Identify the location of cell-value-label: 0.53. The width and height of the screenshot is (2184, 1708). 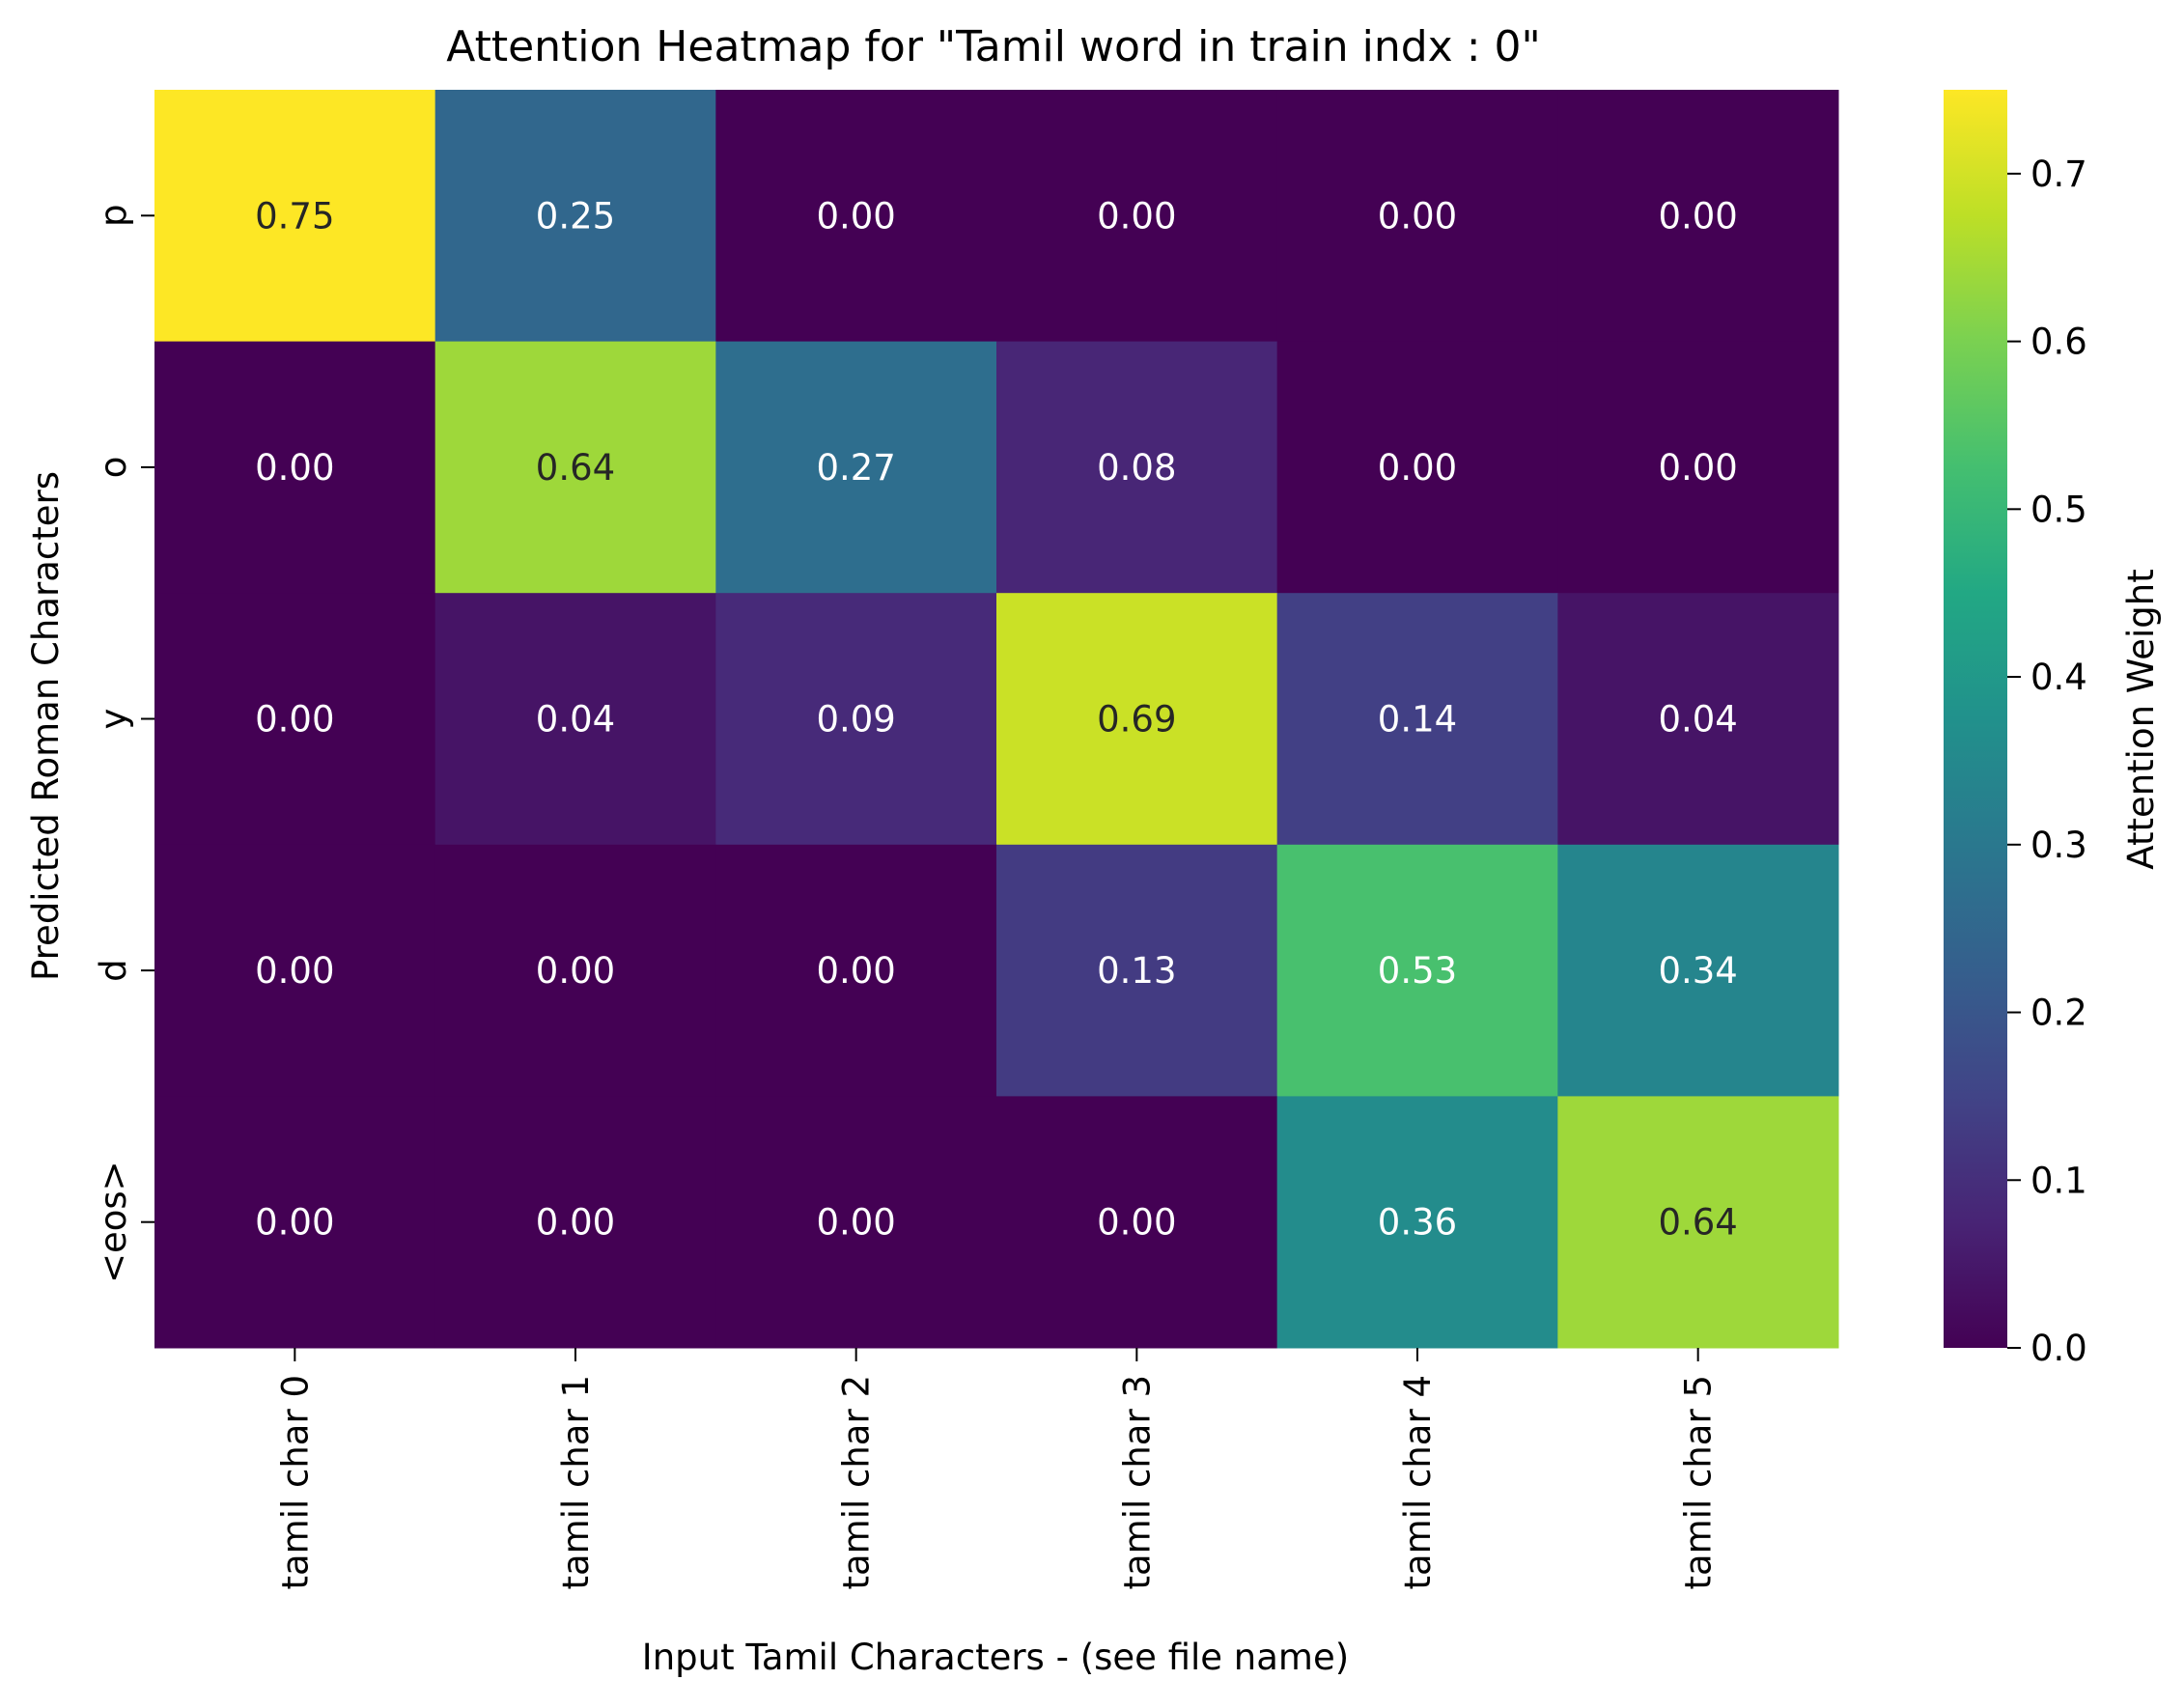
(1418, 971).